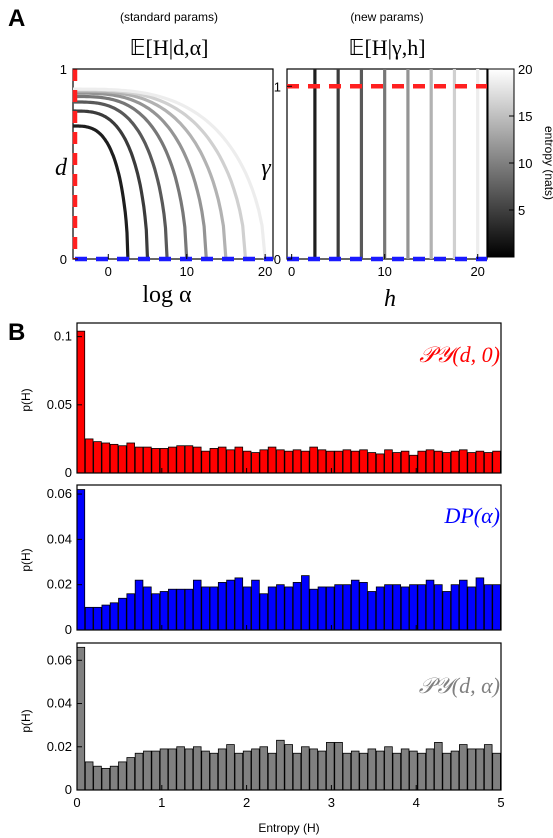 The width and height of the screenshot is (553, 838). I want to click on colorbar-tick-label: 10, so click(525, 163).